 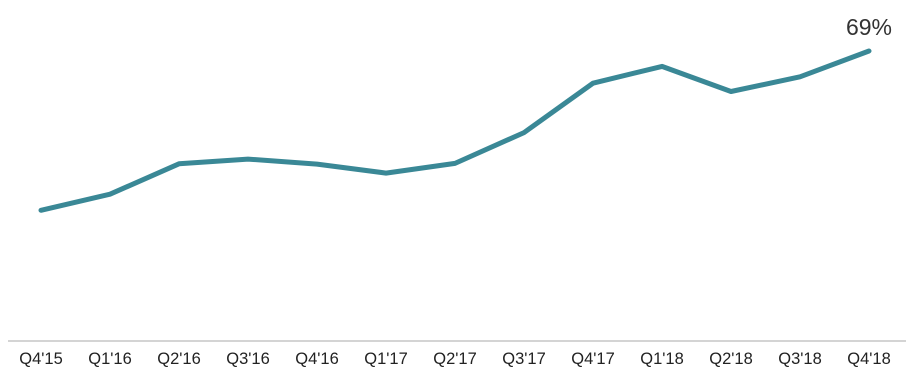 What do you see at coordinates (248, 359) in the screenshot?
I see `x-tick-label: Q3'16` at bounding box center [248, 359].